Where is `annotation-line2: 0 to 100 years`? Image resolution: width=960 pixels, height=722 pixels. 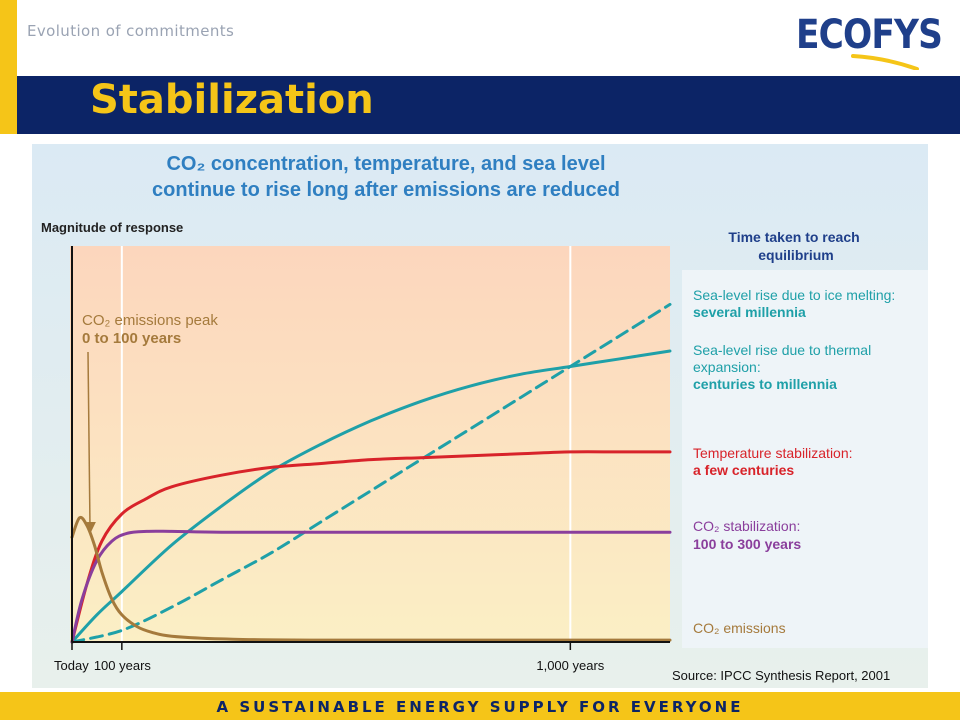 annotation-line2: 0 to 100 years is located at coordinates (131, 338).